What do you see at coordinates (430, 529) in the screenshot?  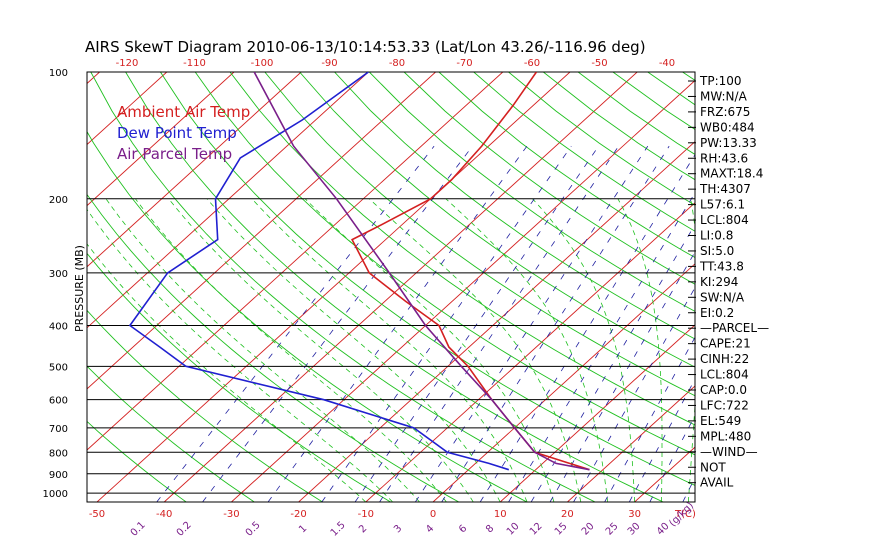 I see `mixing-ratio-tick: 4` at bounding box center [430, 529].